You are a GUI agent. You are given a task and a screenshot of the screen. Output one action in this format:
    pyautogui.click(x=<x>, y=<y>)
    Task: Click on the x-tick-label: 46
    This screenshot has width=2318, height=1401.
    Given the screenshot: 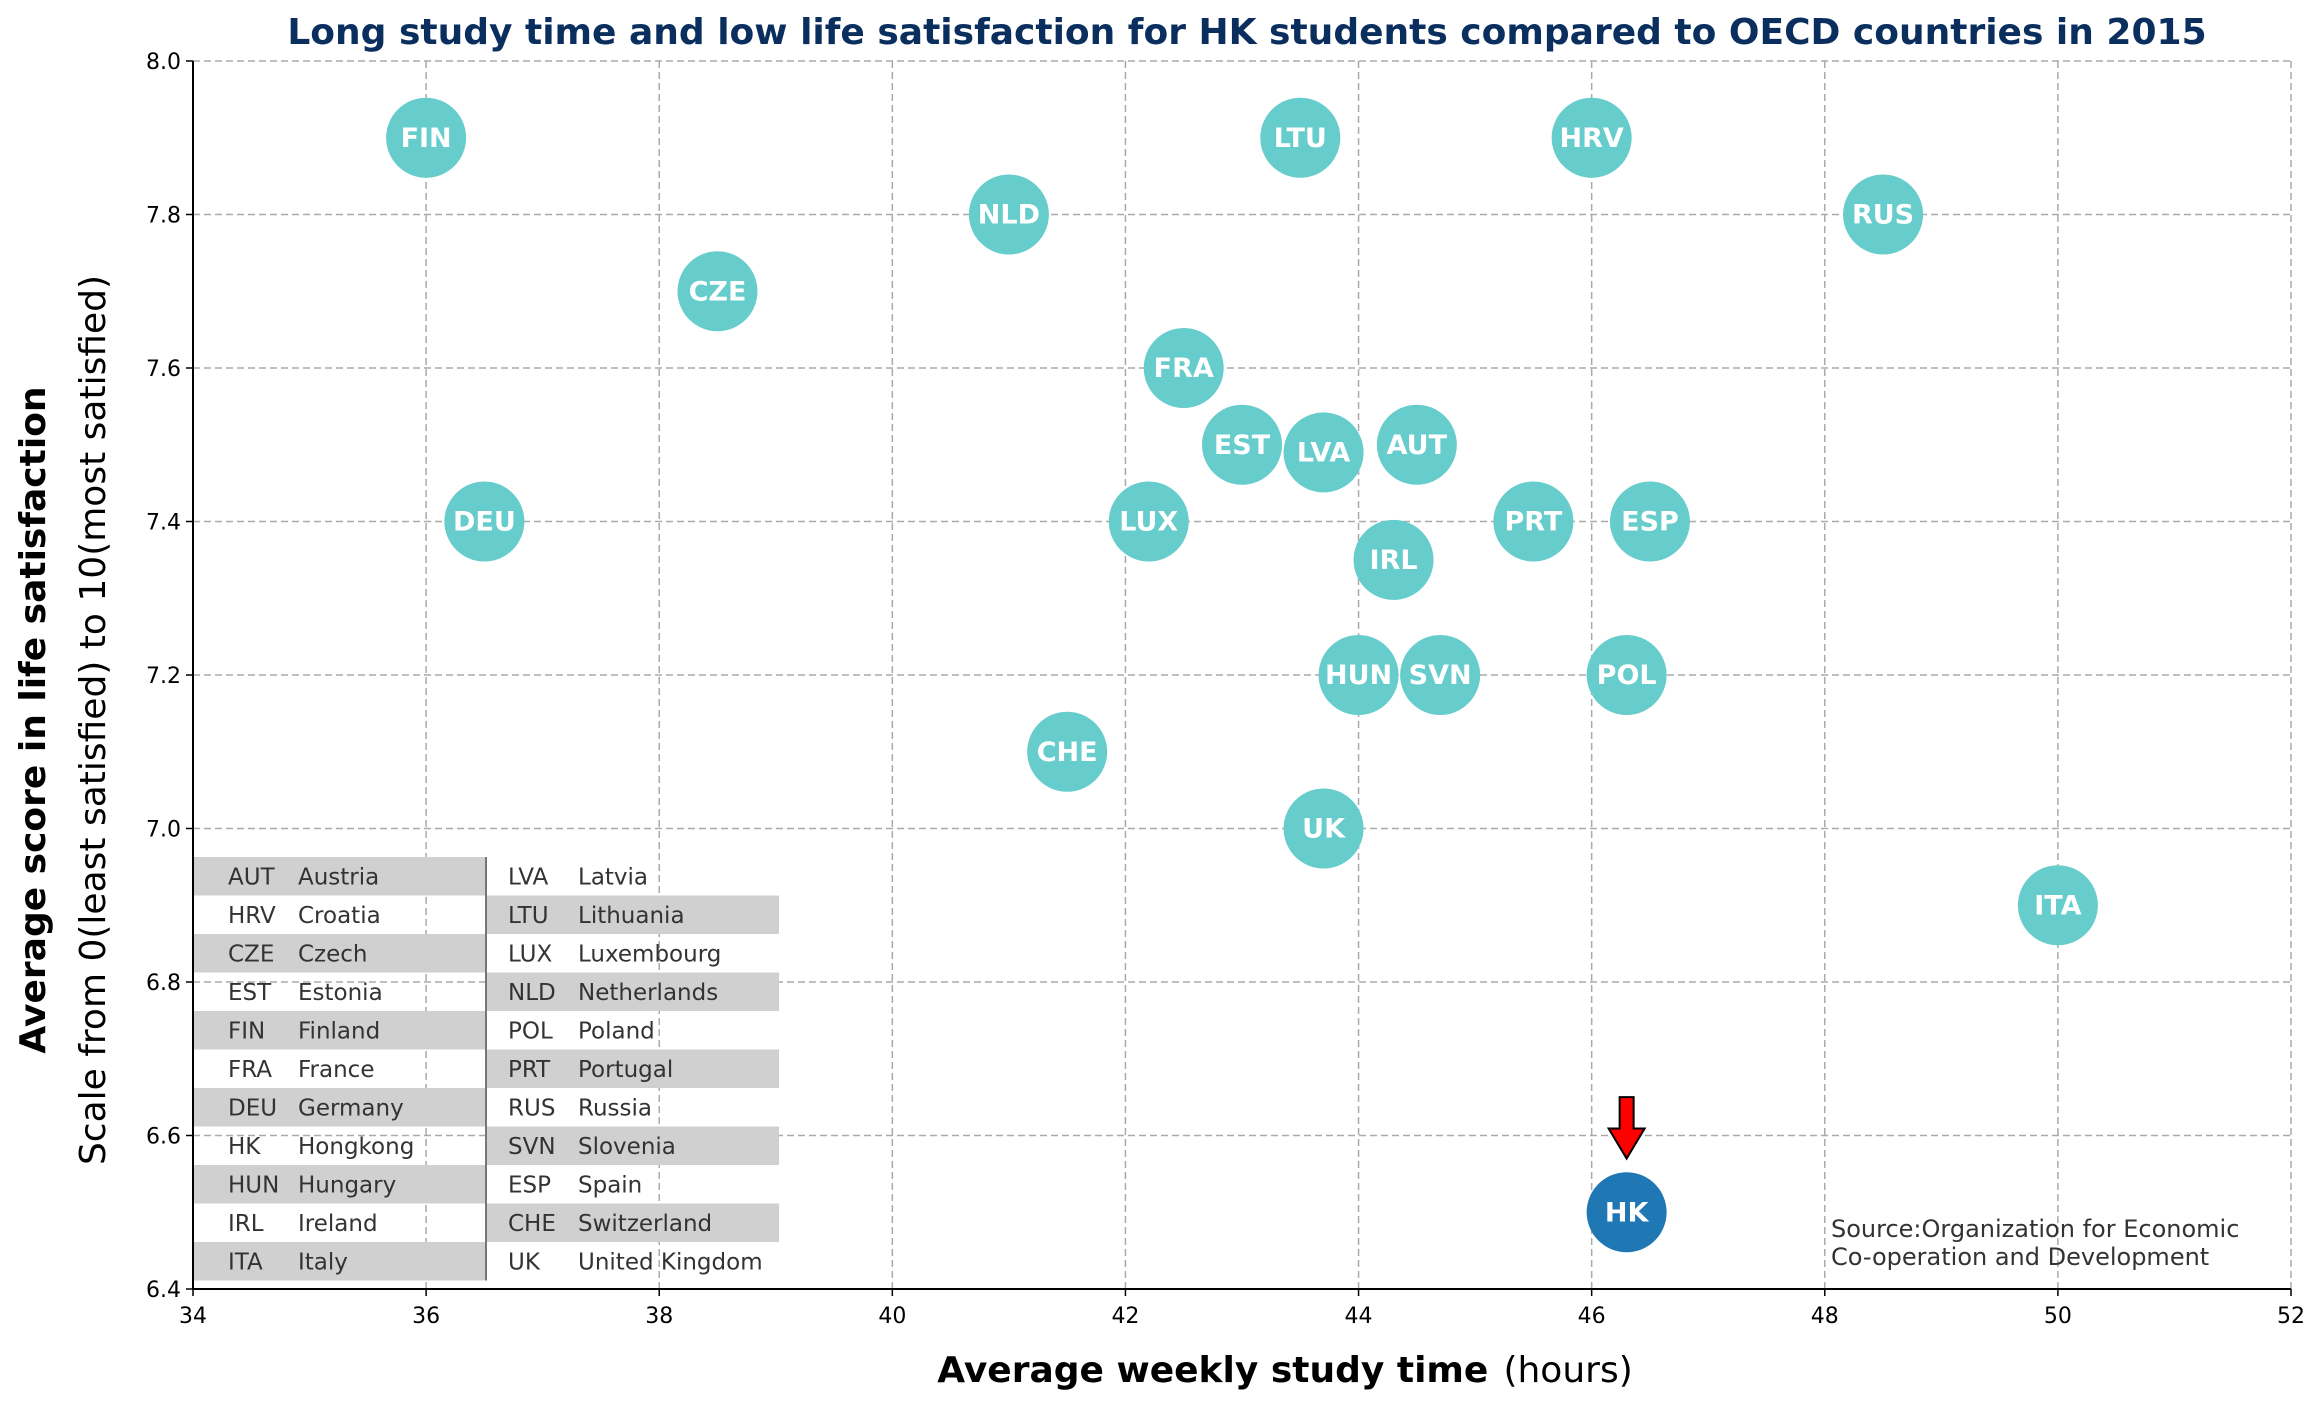 What is the action you would take?
    pyautogui.click(x=1592, y=1316)
    